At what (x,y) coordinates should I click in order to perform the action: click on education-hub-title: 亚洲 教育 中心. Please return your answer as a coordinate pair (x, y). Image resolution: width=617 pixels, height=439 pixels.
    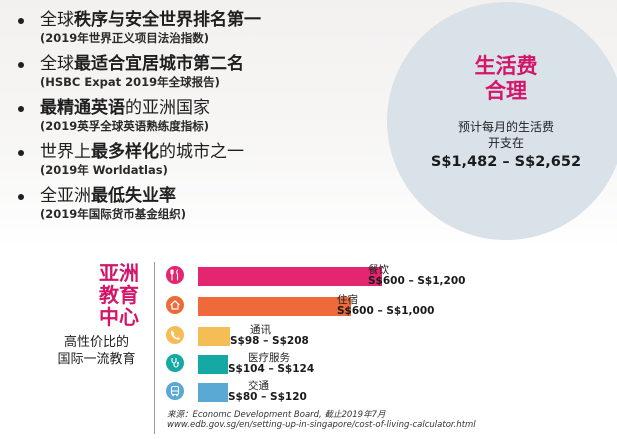
    Looking at the image, I should click on (119, 295).